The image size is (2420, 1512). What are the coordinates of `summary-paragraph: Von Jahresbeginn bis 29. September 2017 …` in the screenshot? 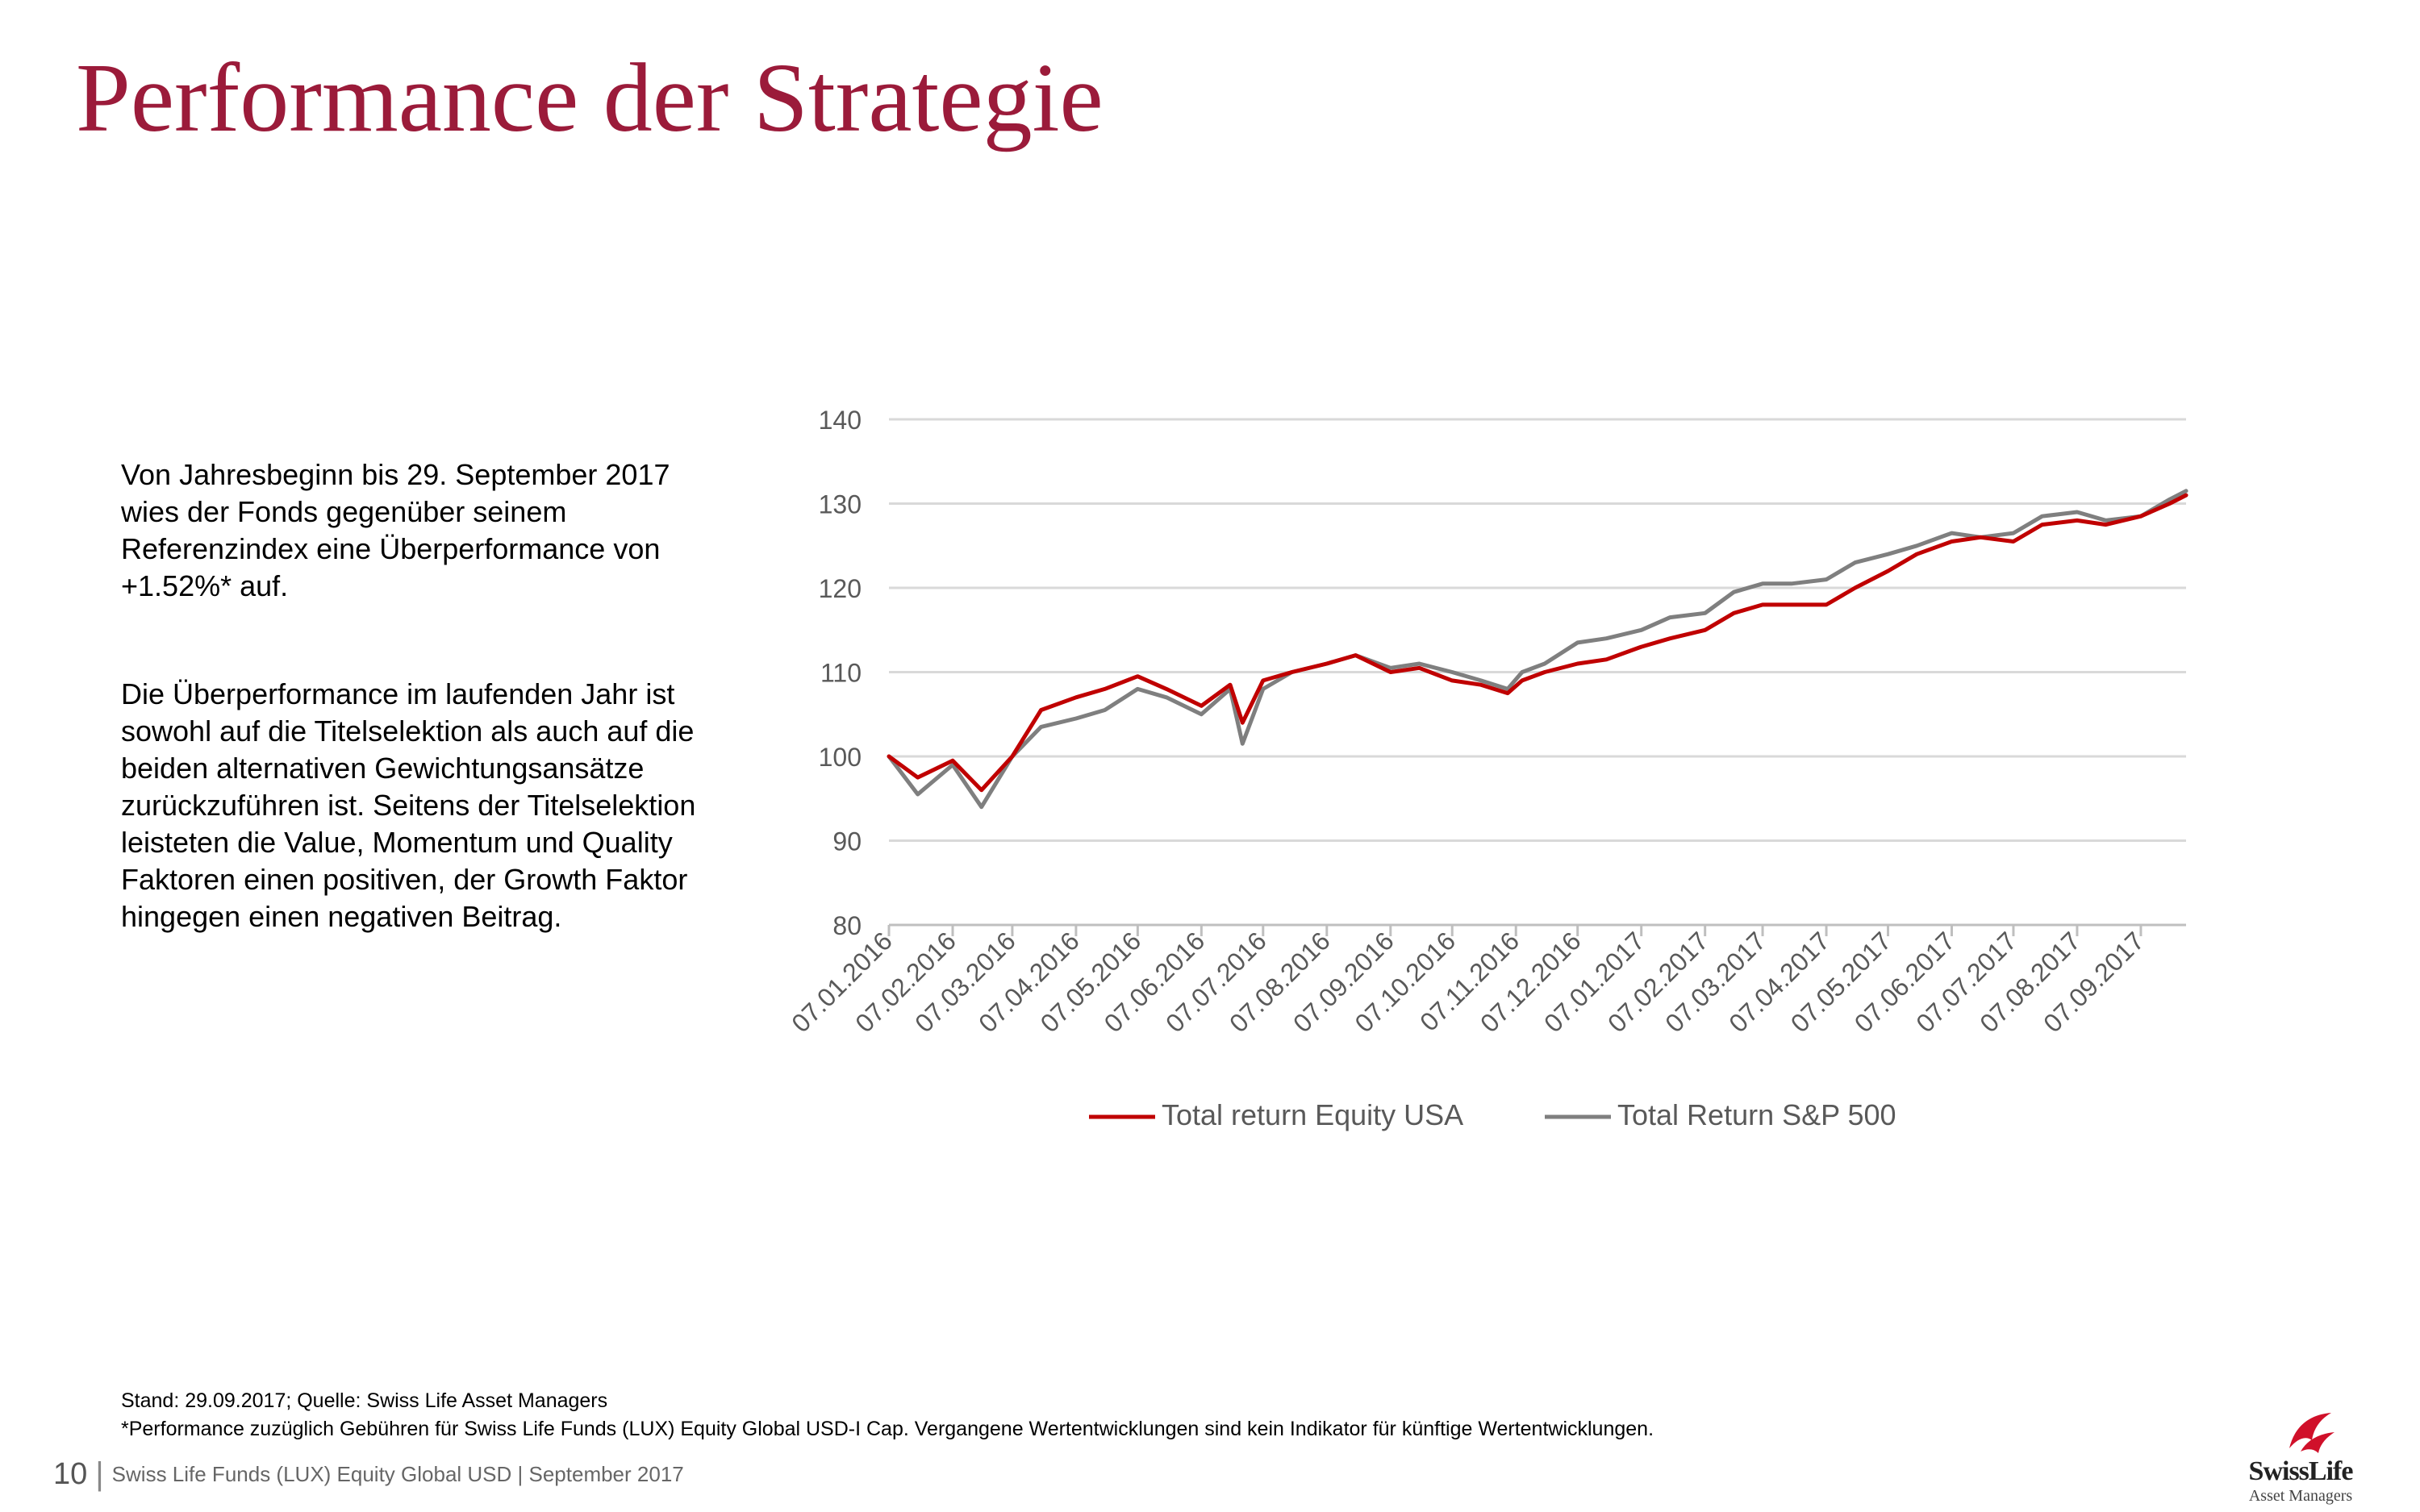 It's located at (411, 531).